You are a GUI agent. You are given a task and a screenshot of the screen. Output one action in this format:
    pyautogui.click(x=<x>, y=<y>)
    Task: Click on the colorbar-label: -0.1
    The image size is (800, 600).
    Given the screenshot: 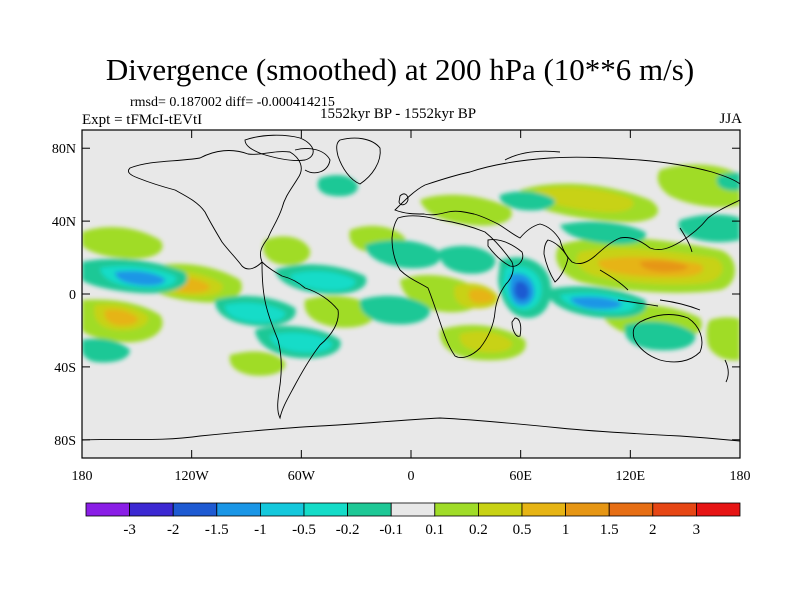 What is the action you would take?
    pyautogui.click(x=391, y=530)
    